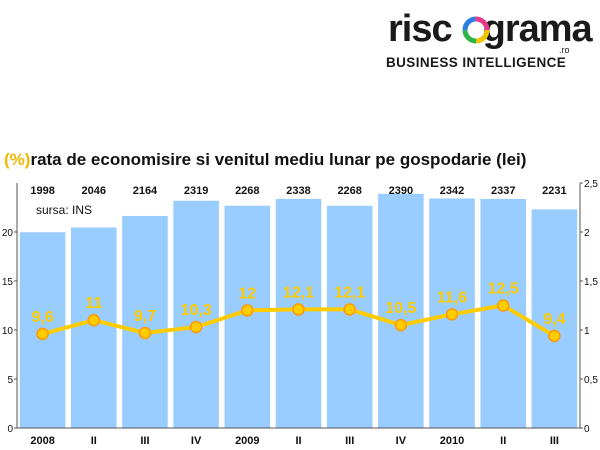 This screenshot has width=600, height=450. What do you see at coordinates (587, 331) in the screenshot?
I see `right-tick-label-2: 1` at bounding box center [587, 331].